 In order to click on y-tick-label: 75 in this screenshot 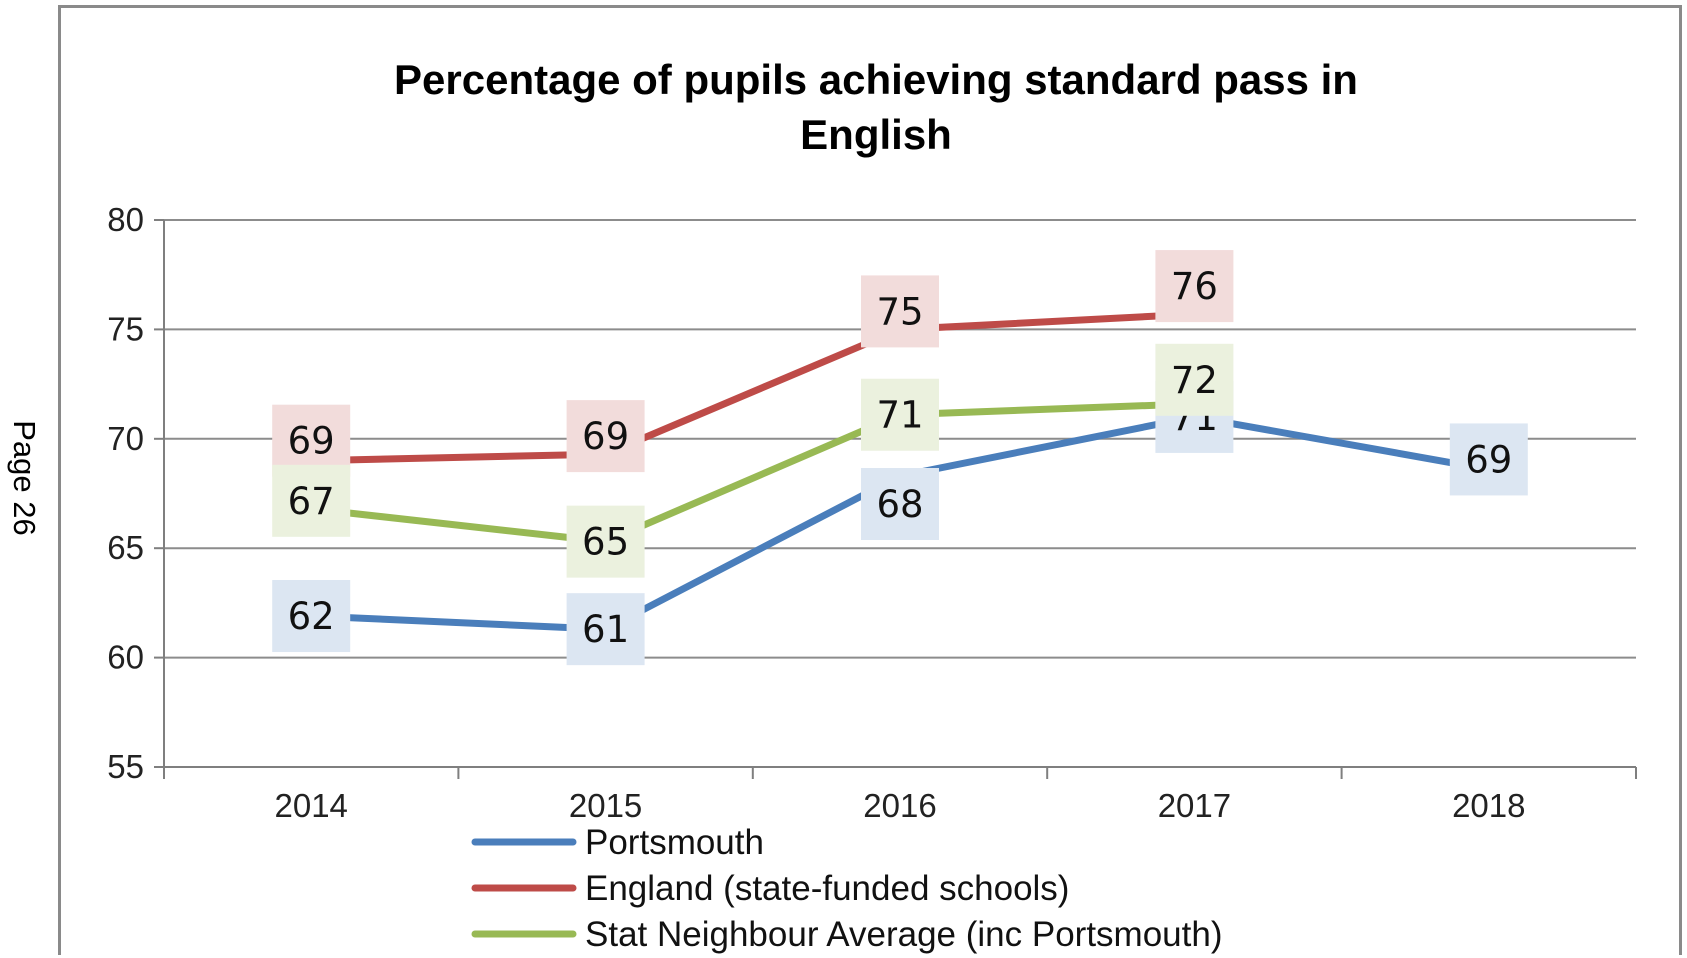, I will do `click(125, 328)`.